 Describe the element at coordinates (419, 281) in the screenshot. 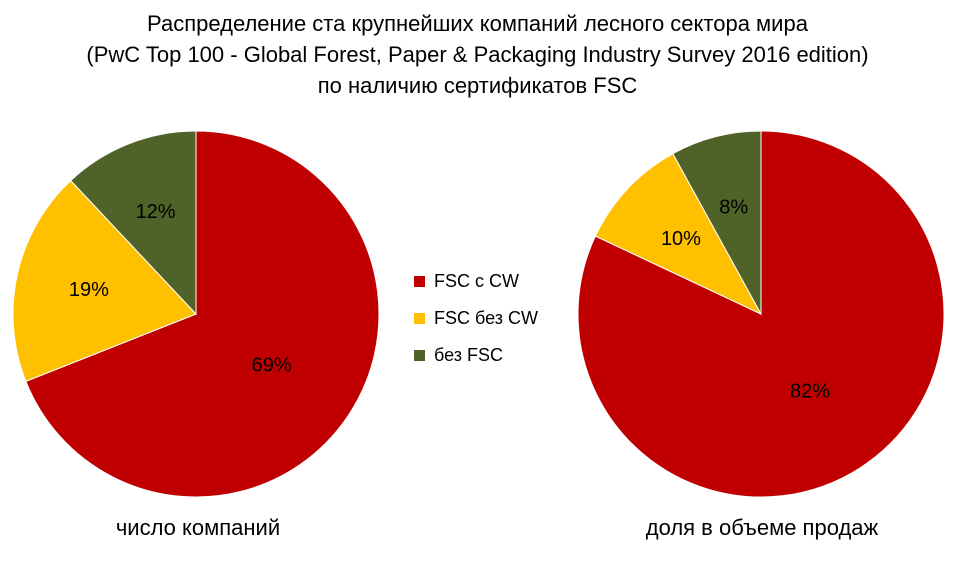

I see `legend-swatch-fsc-cw` at that location.